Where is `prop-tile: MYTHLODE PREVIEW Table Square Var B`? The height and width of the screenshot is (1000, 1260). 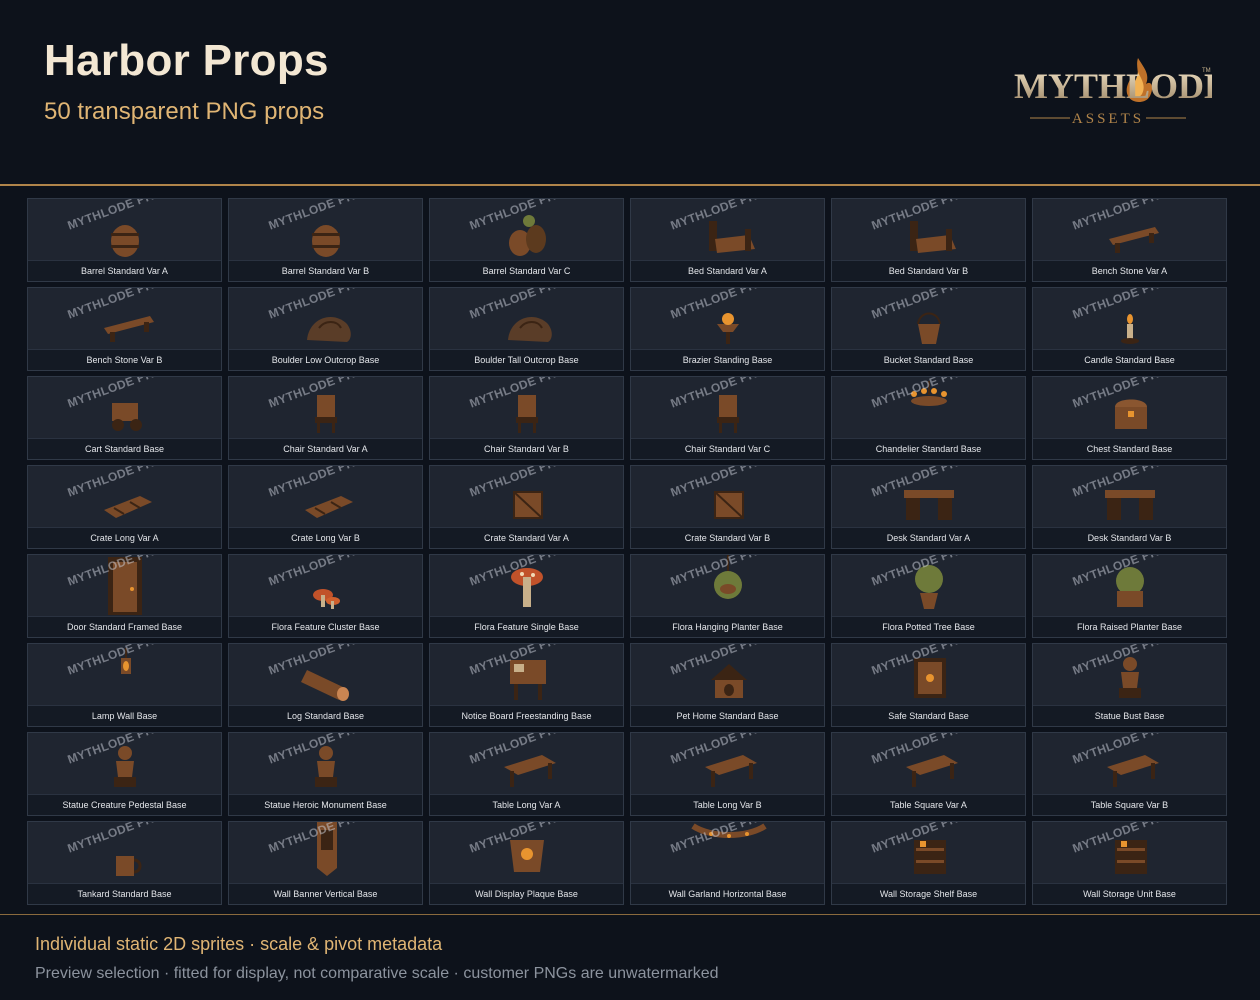
prop-tile: MYTHLODE PREVIEW Table Square Var B is located at coordinates (1129, 774).